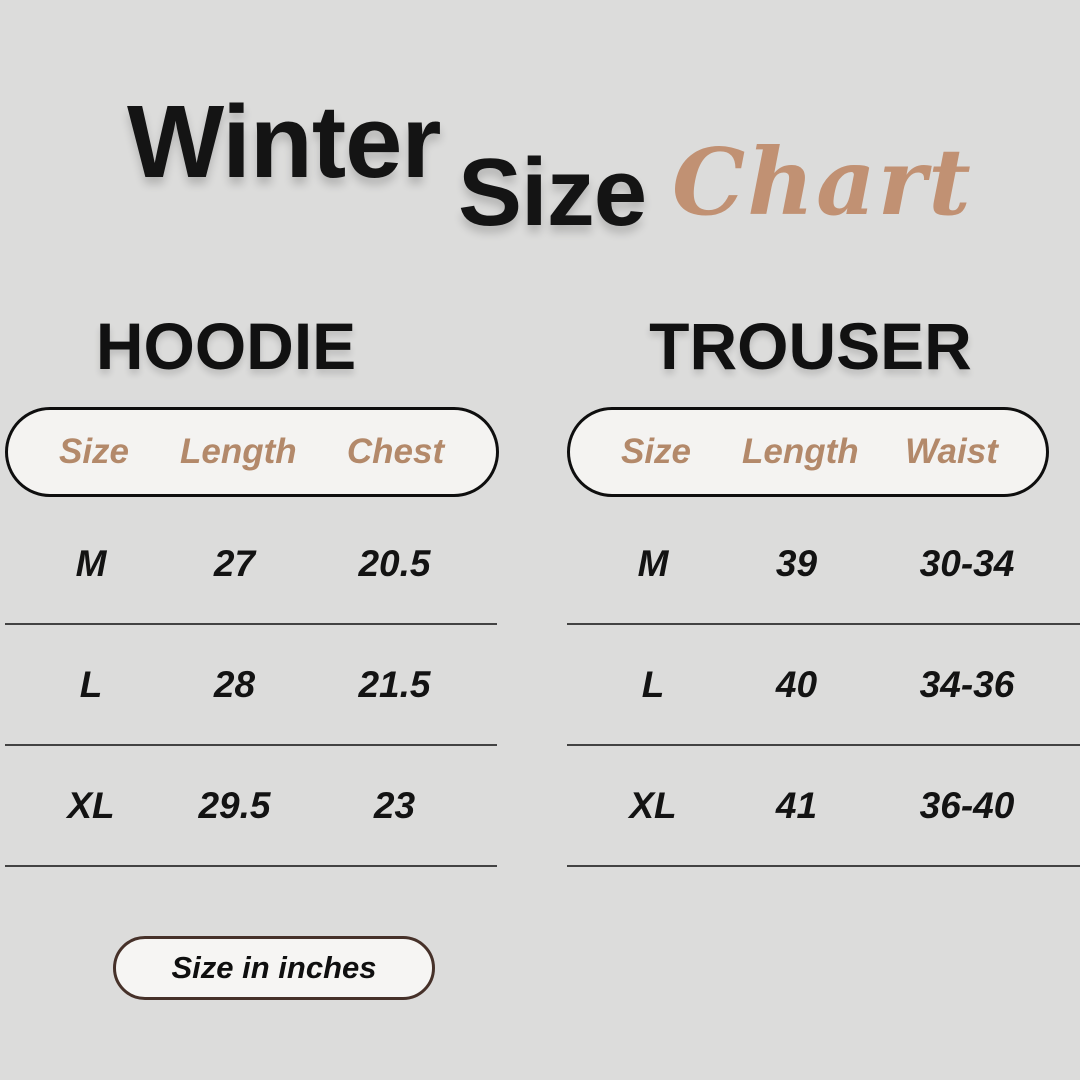 The height and width of the screenshot is (1080, 1080). I want to click on trouser-column-size: Size, so click(656, 451).